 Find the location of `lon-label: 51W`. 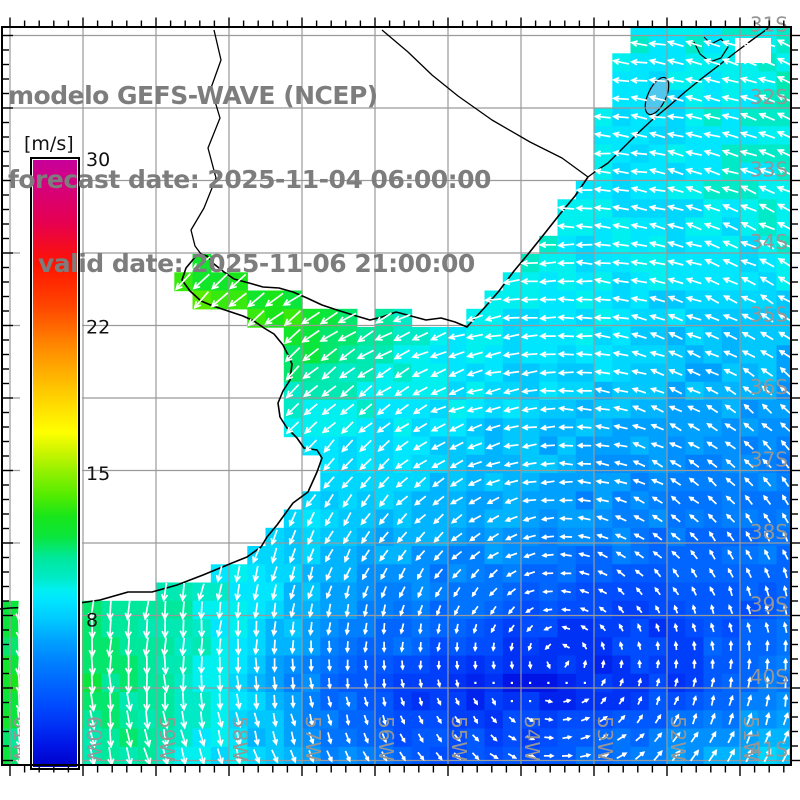

lon-label: 51W is located at coordinates (751, 738).